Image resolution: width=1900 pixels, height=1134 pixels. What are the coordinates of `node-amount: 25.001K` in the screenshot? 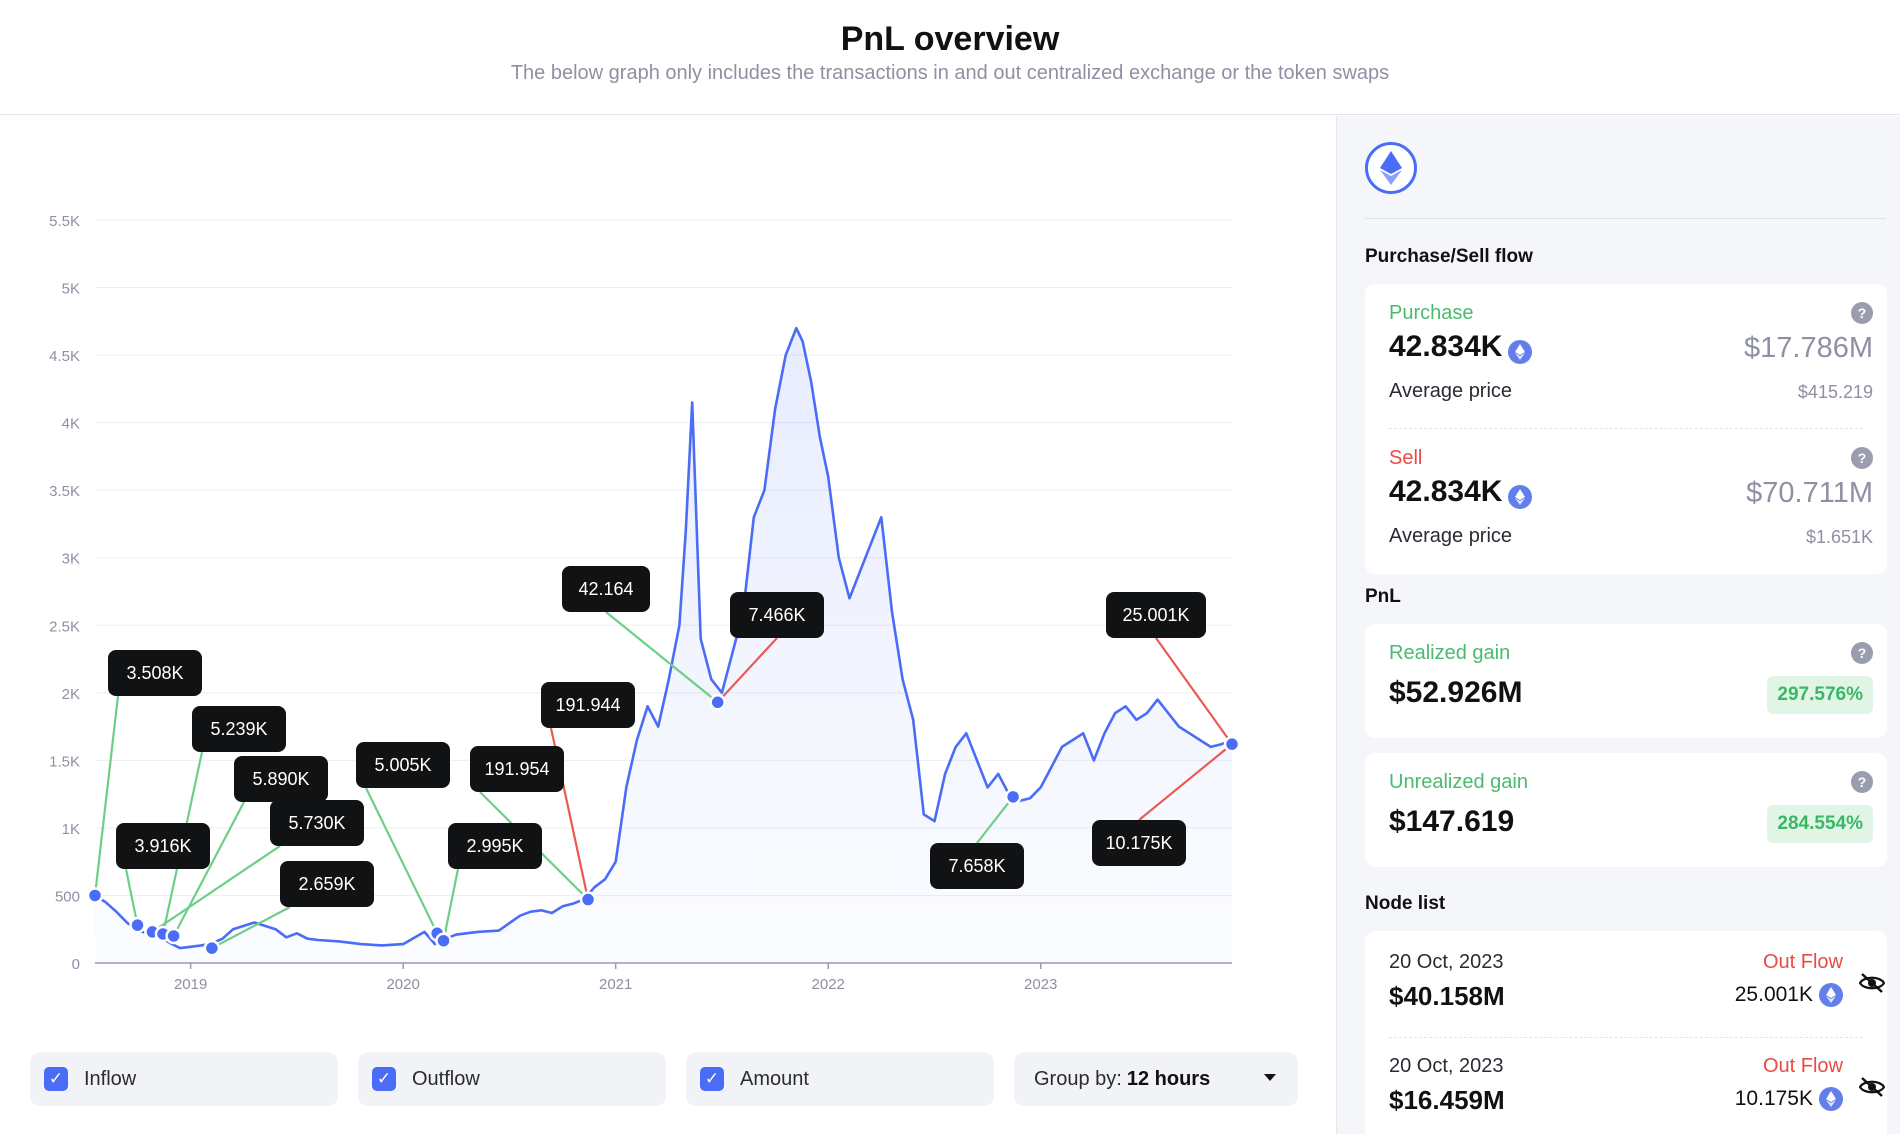 It's located at (1773, 994).